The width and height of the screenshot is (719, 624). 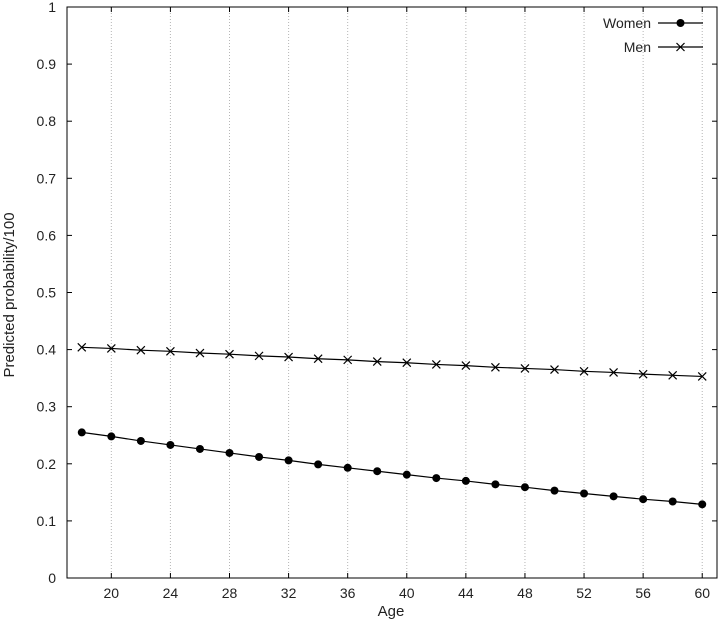 I want to click on legend: Women Men, so click(x=653, y=35).